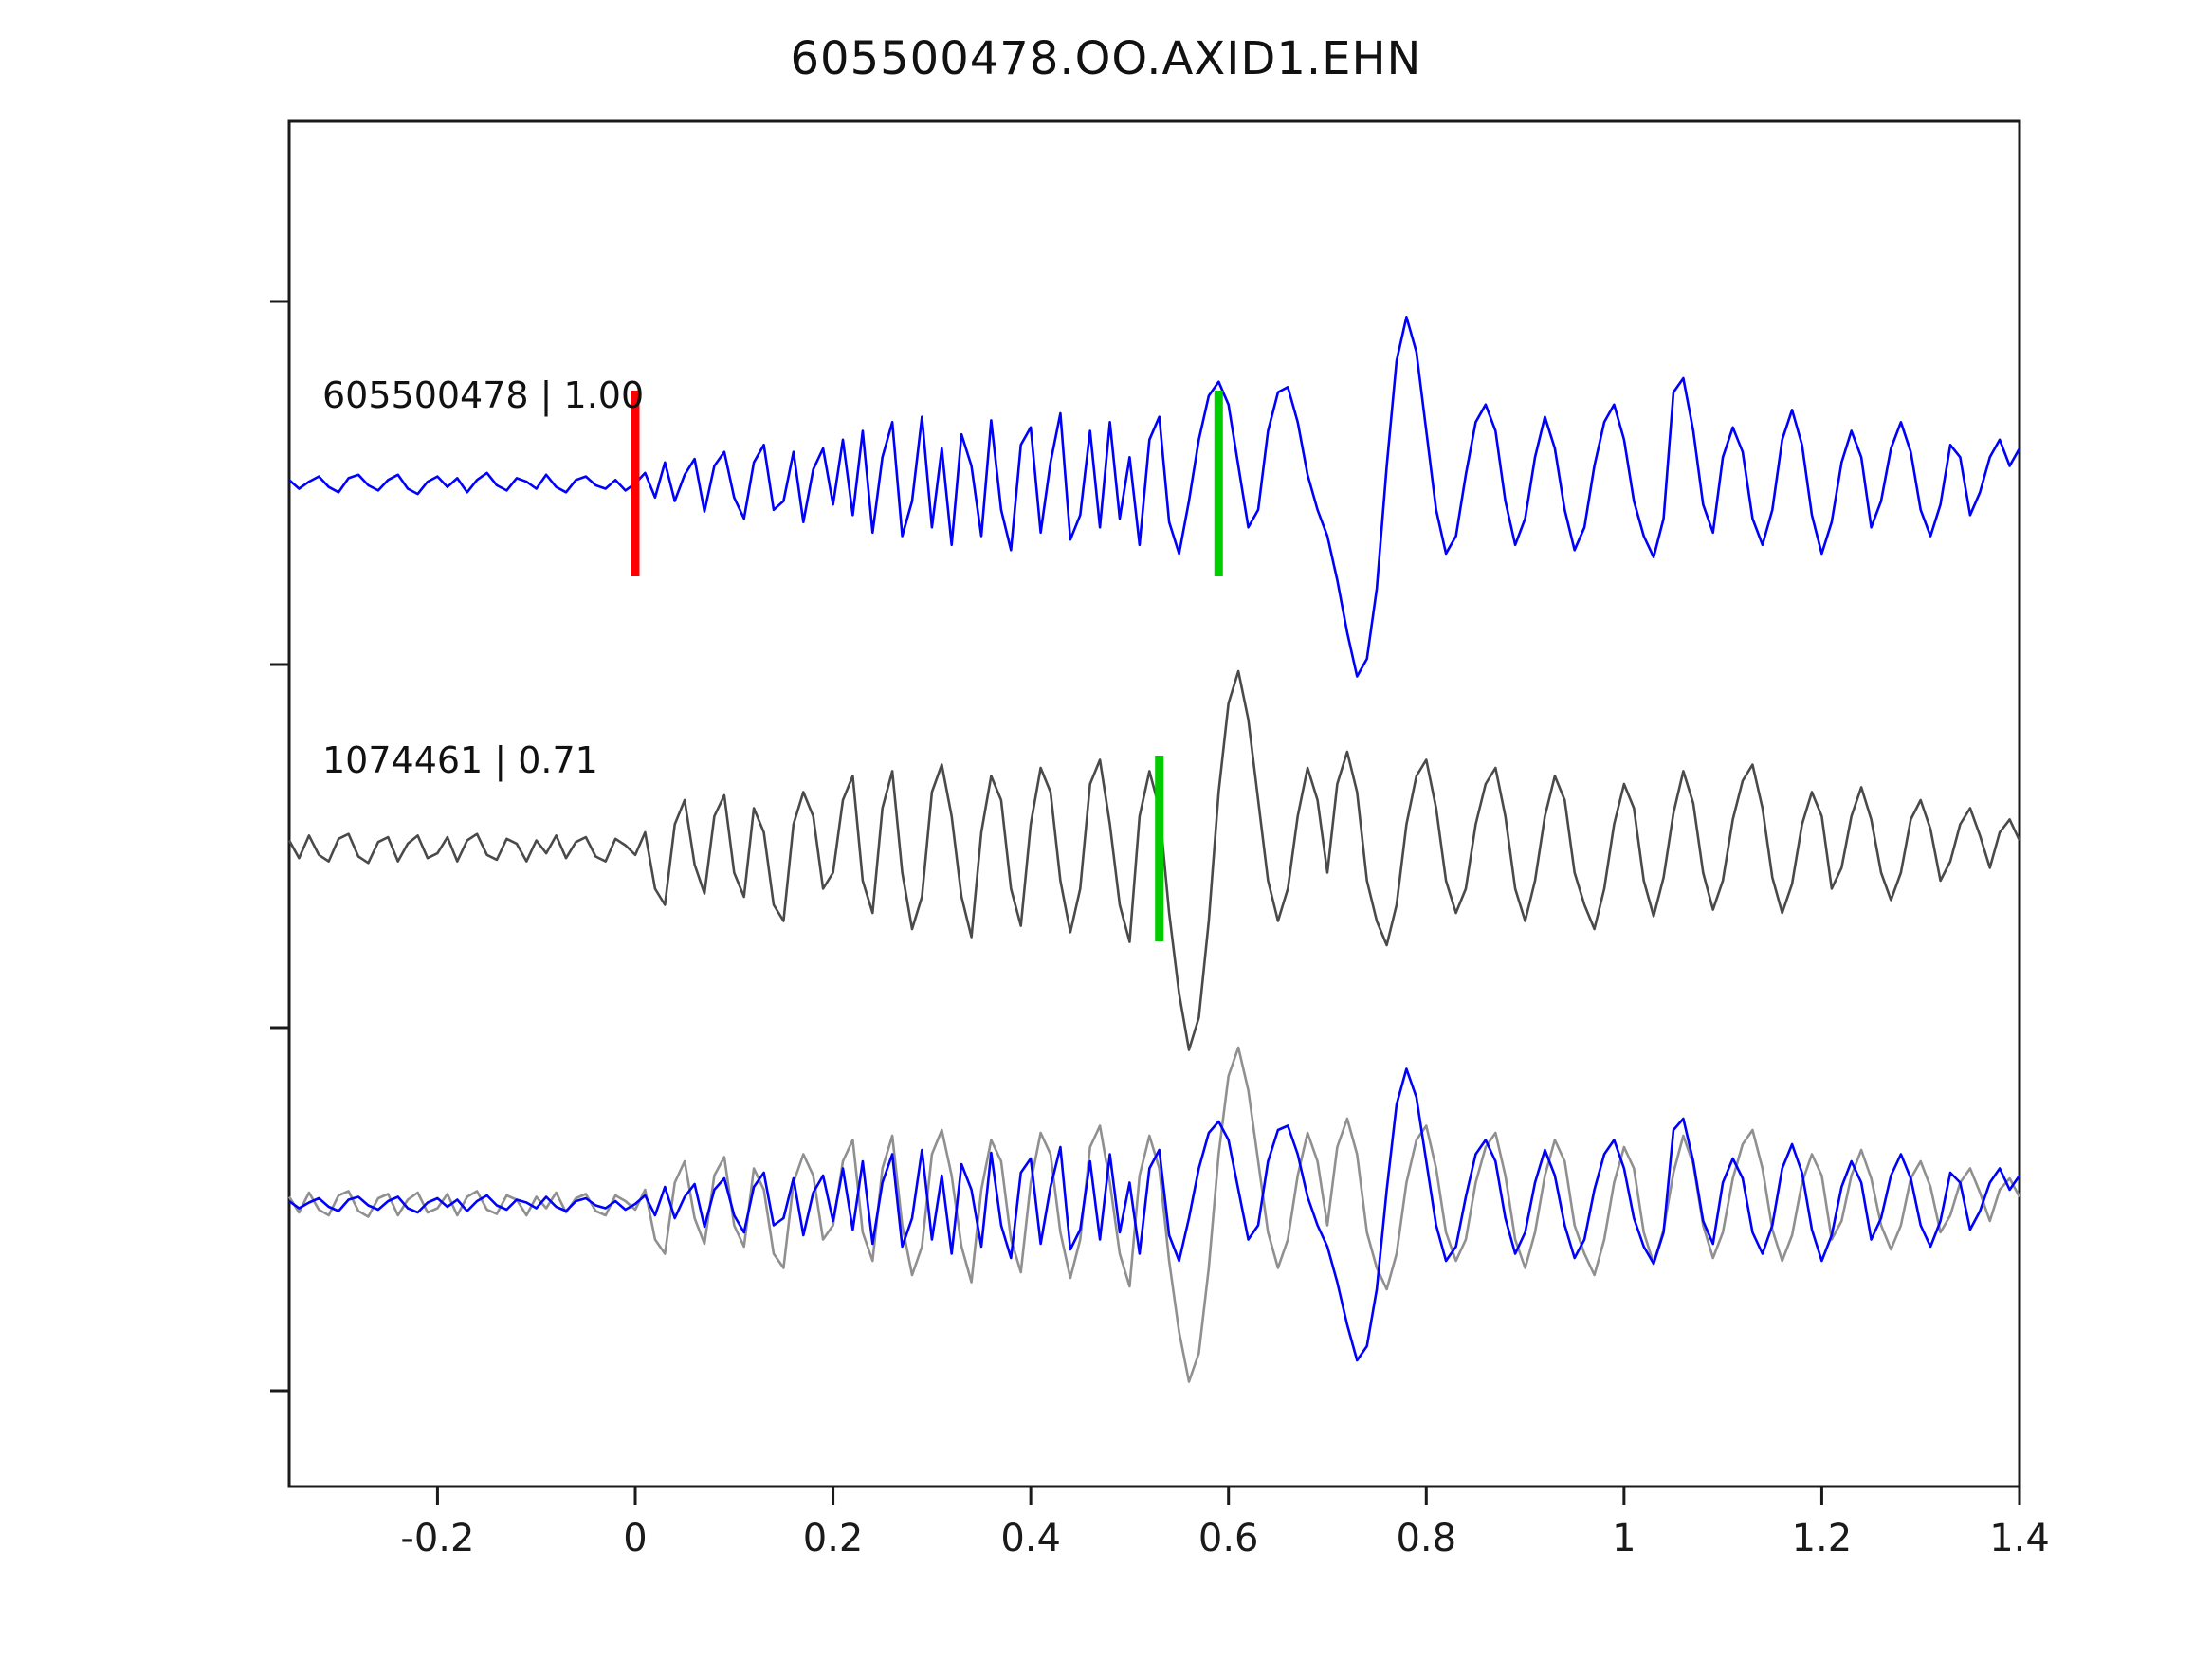 The height and width of the screenshot is (1659, 2212). I want to click on x-tick-label: 0.8, so click(1426, 1538).